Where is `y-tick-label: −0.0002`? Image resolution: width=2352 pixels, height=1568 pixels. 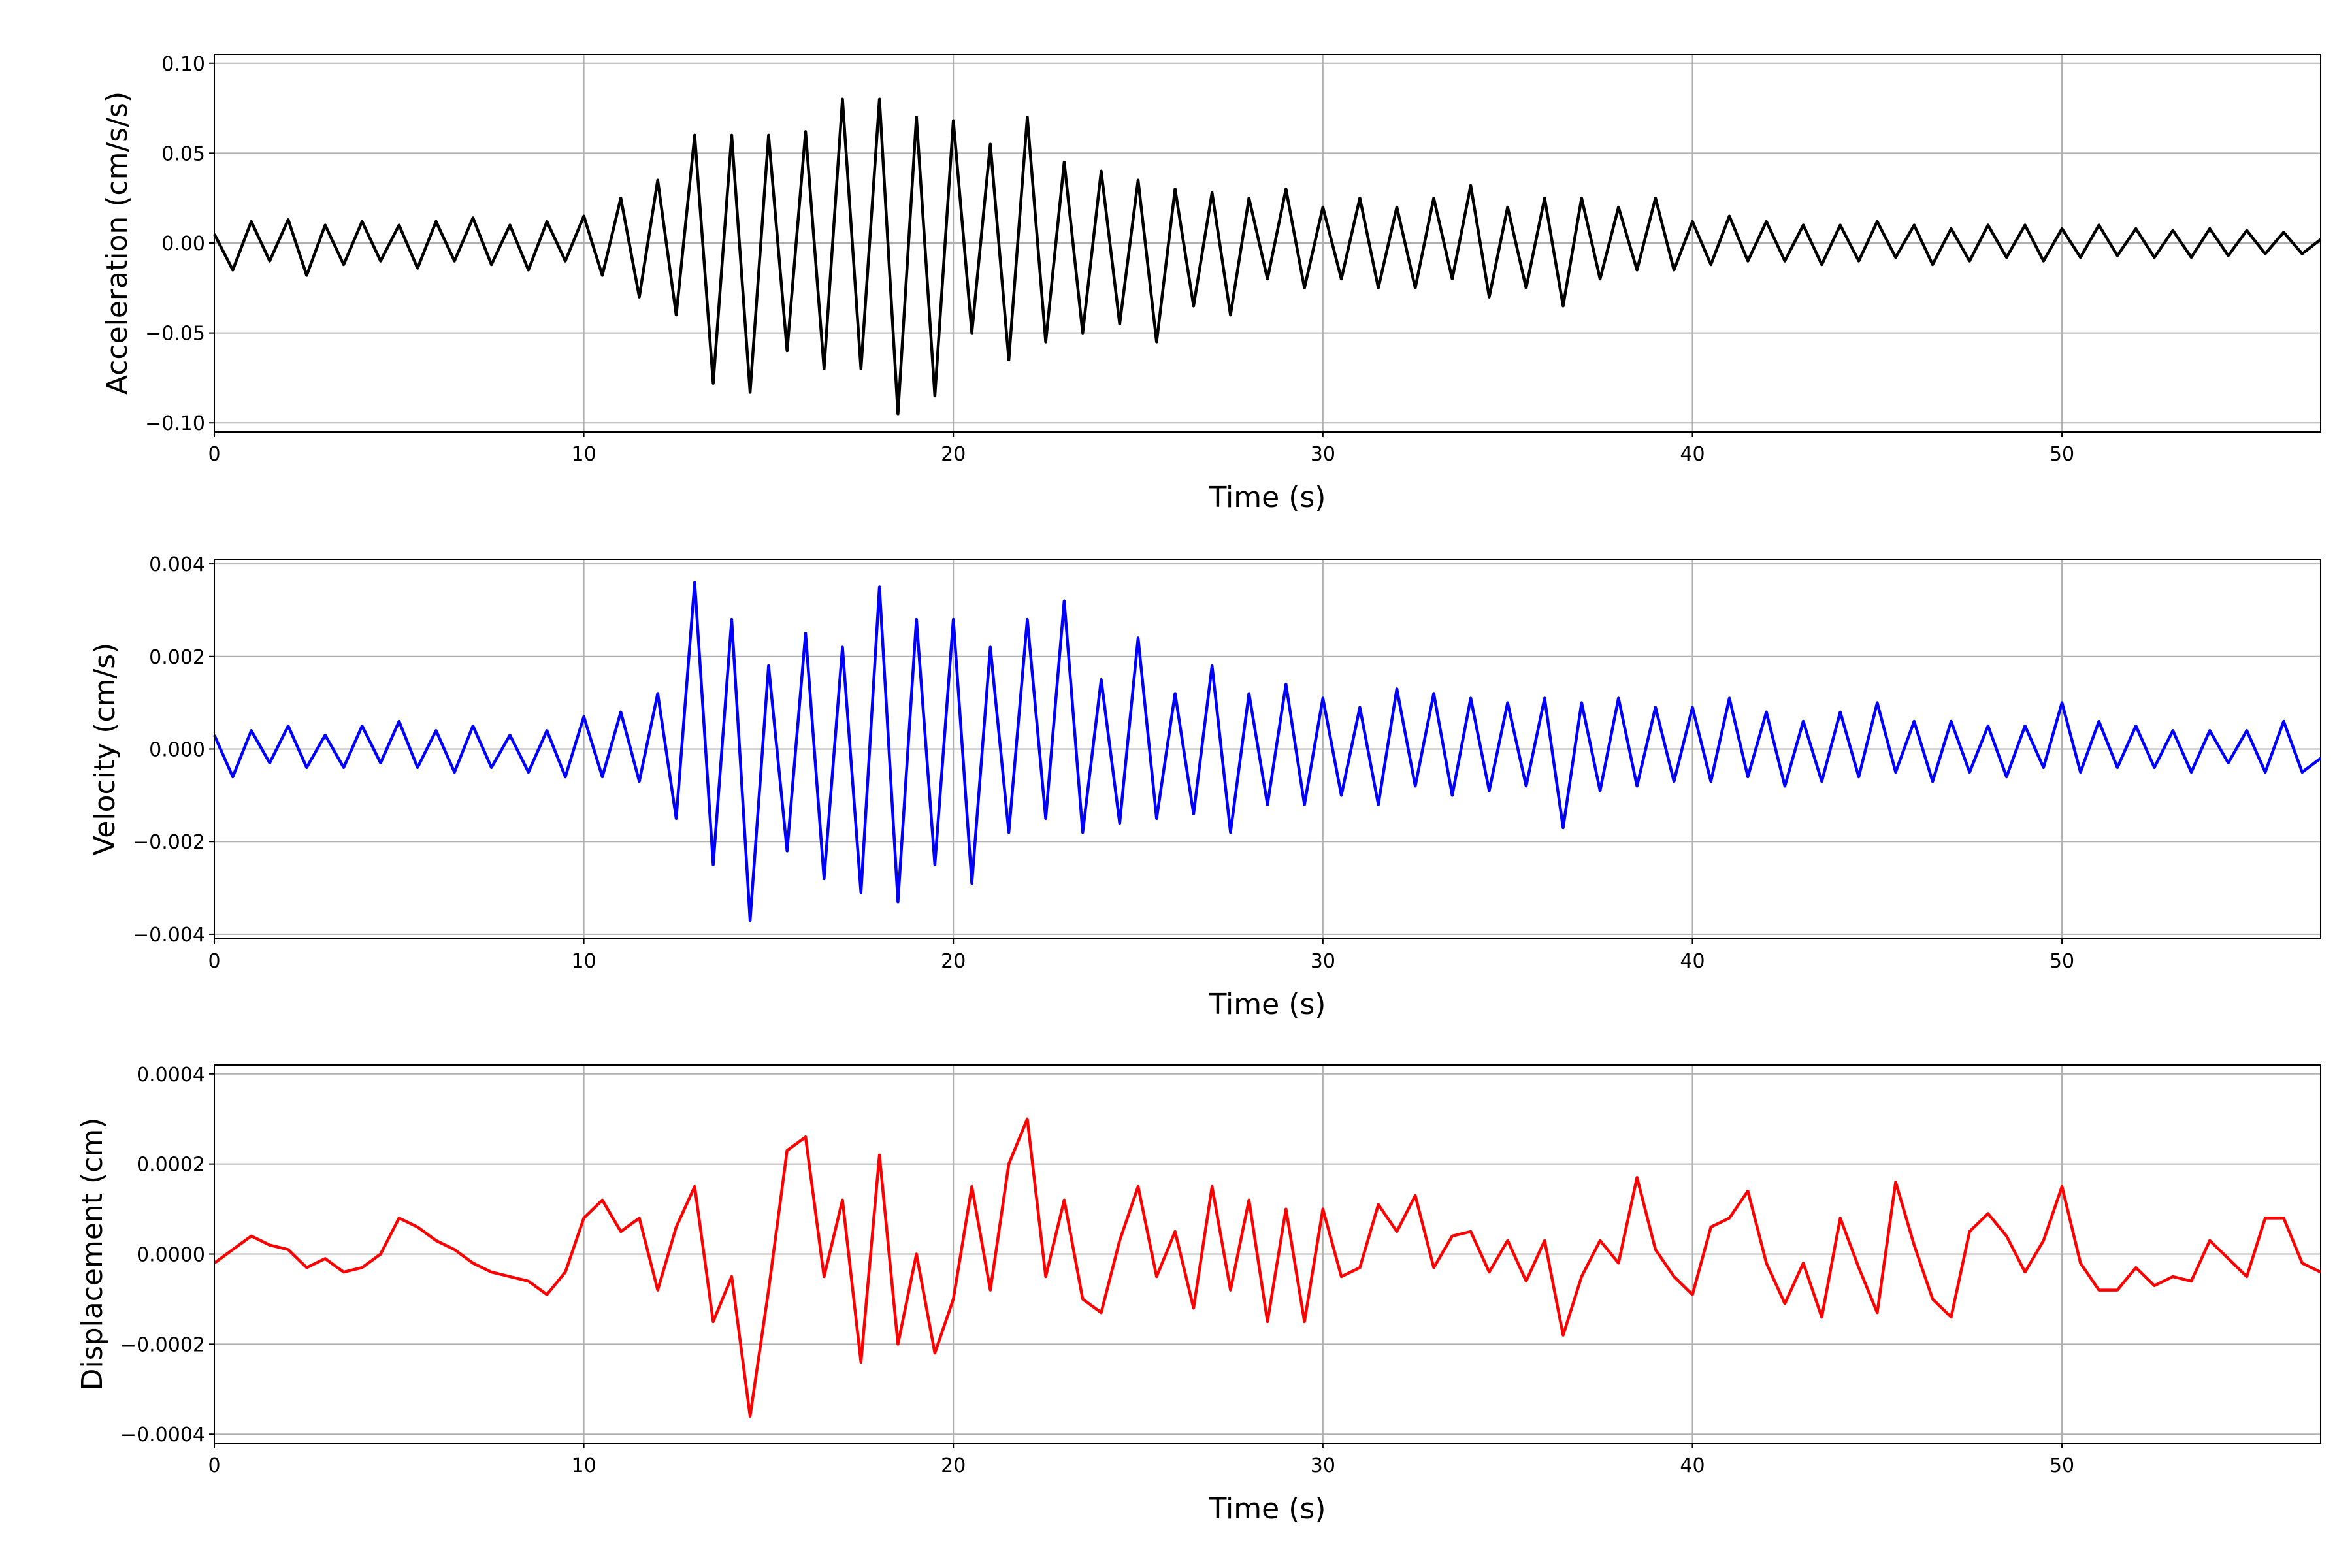 y-tick-label: −0.0002 is located at coordinates (162, 1344).